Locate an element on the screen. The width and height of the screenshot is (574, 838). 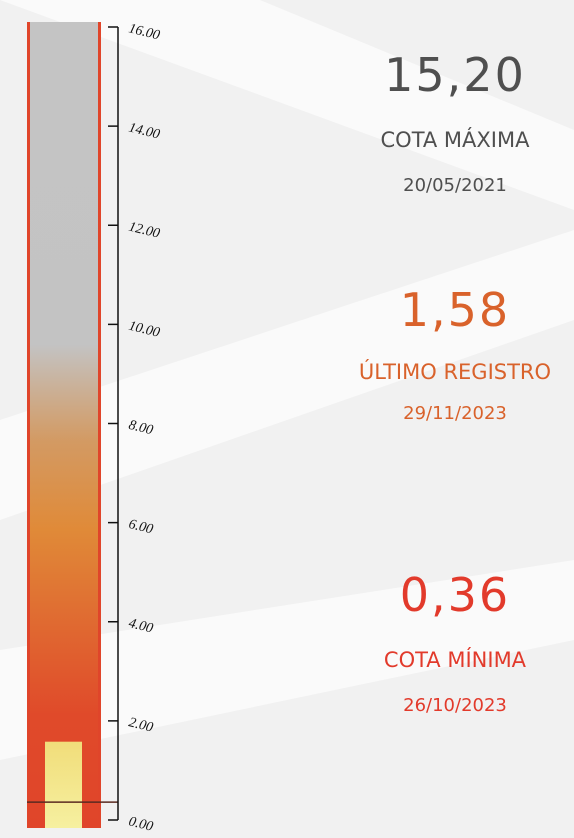
y-tick-label: 10.00 is located at coordinates (144, 330).